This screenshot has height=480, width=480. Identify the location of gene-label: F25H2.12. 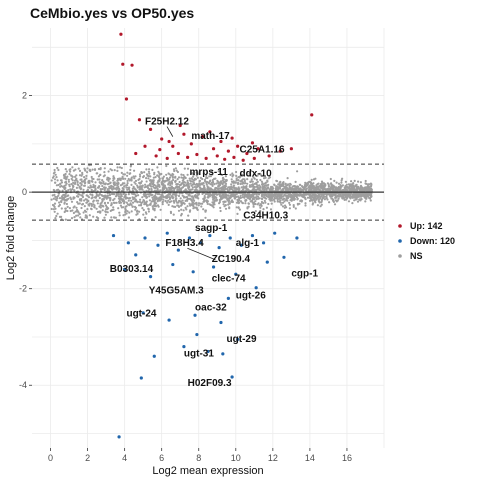
(167, 122).